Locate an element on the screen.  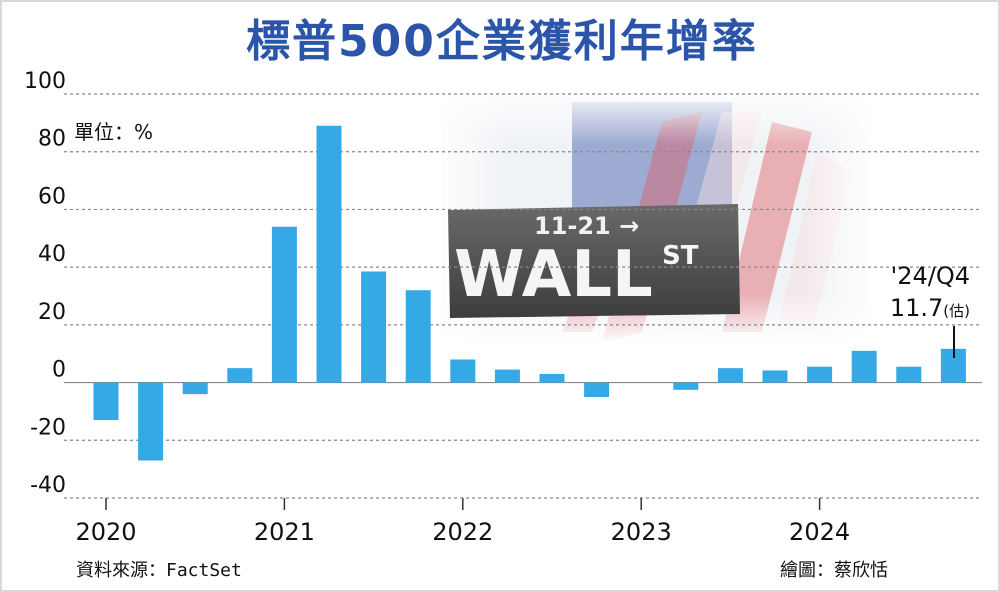
wall-st-sign: 11-21 → WALL ST is located at coordinates (594, 261).